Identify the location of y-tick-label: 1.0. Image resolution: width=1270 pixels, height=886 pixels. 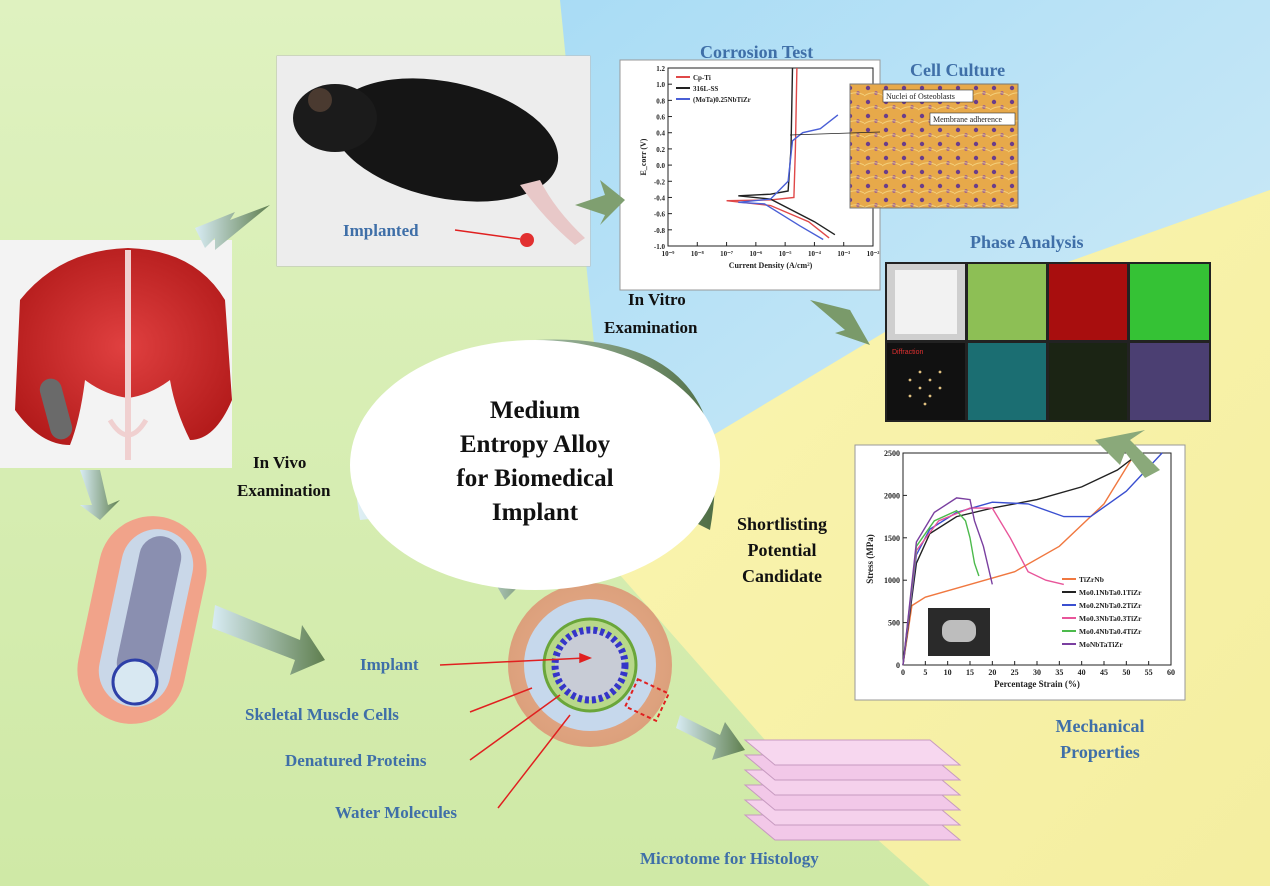
(660, 85).